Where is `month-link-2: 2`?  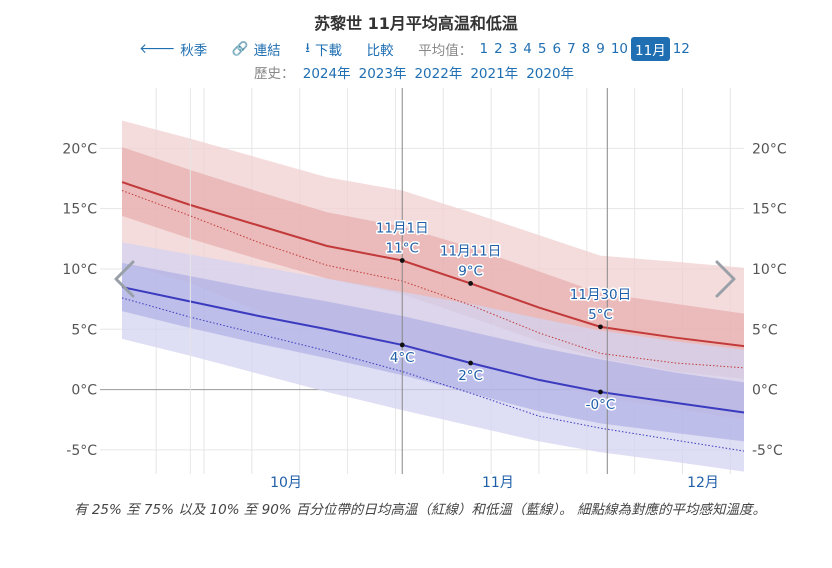
month-link-2: 2 is located at coordinates (498, 49).